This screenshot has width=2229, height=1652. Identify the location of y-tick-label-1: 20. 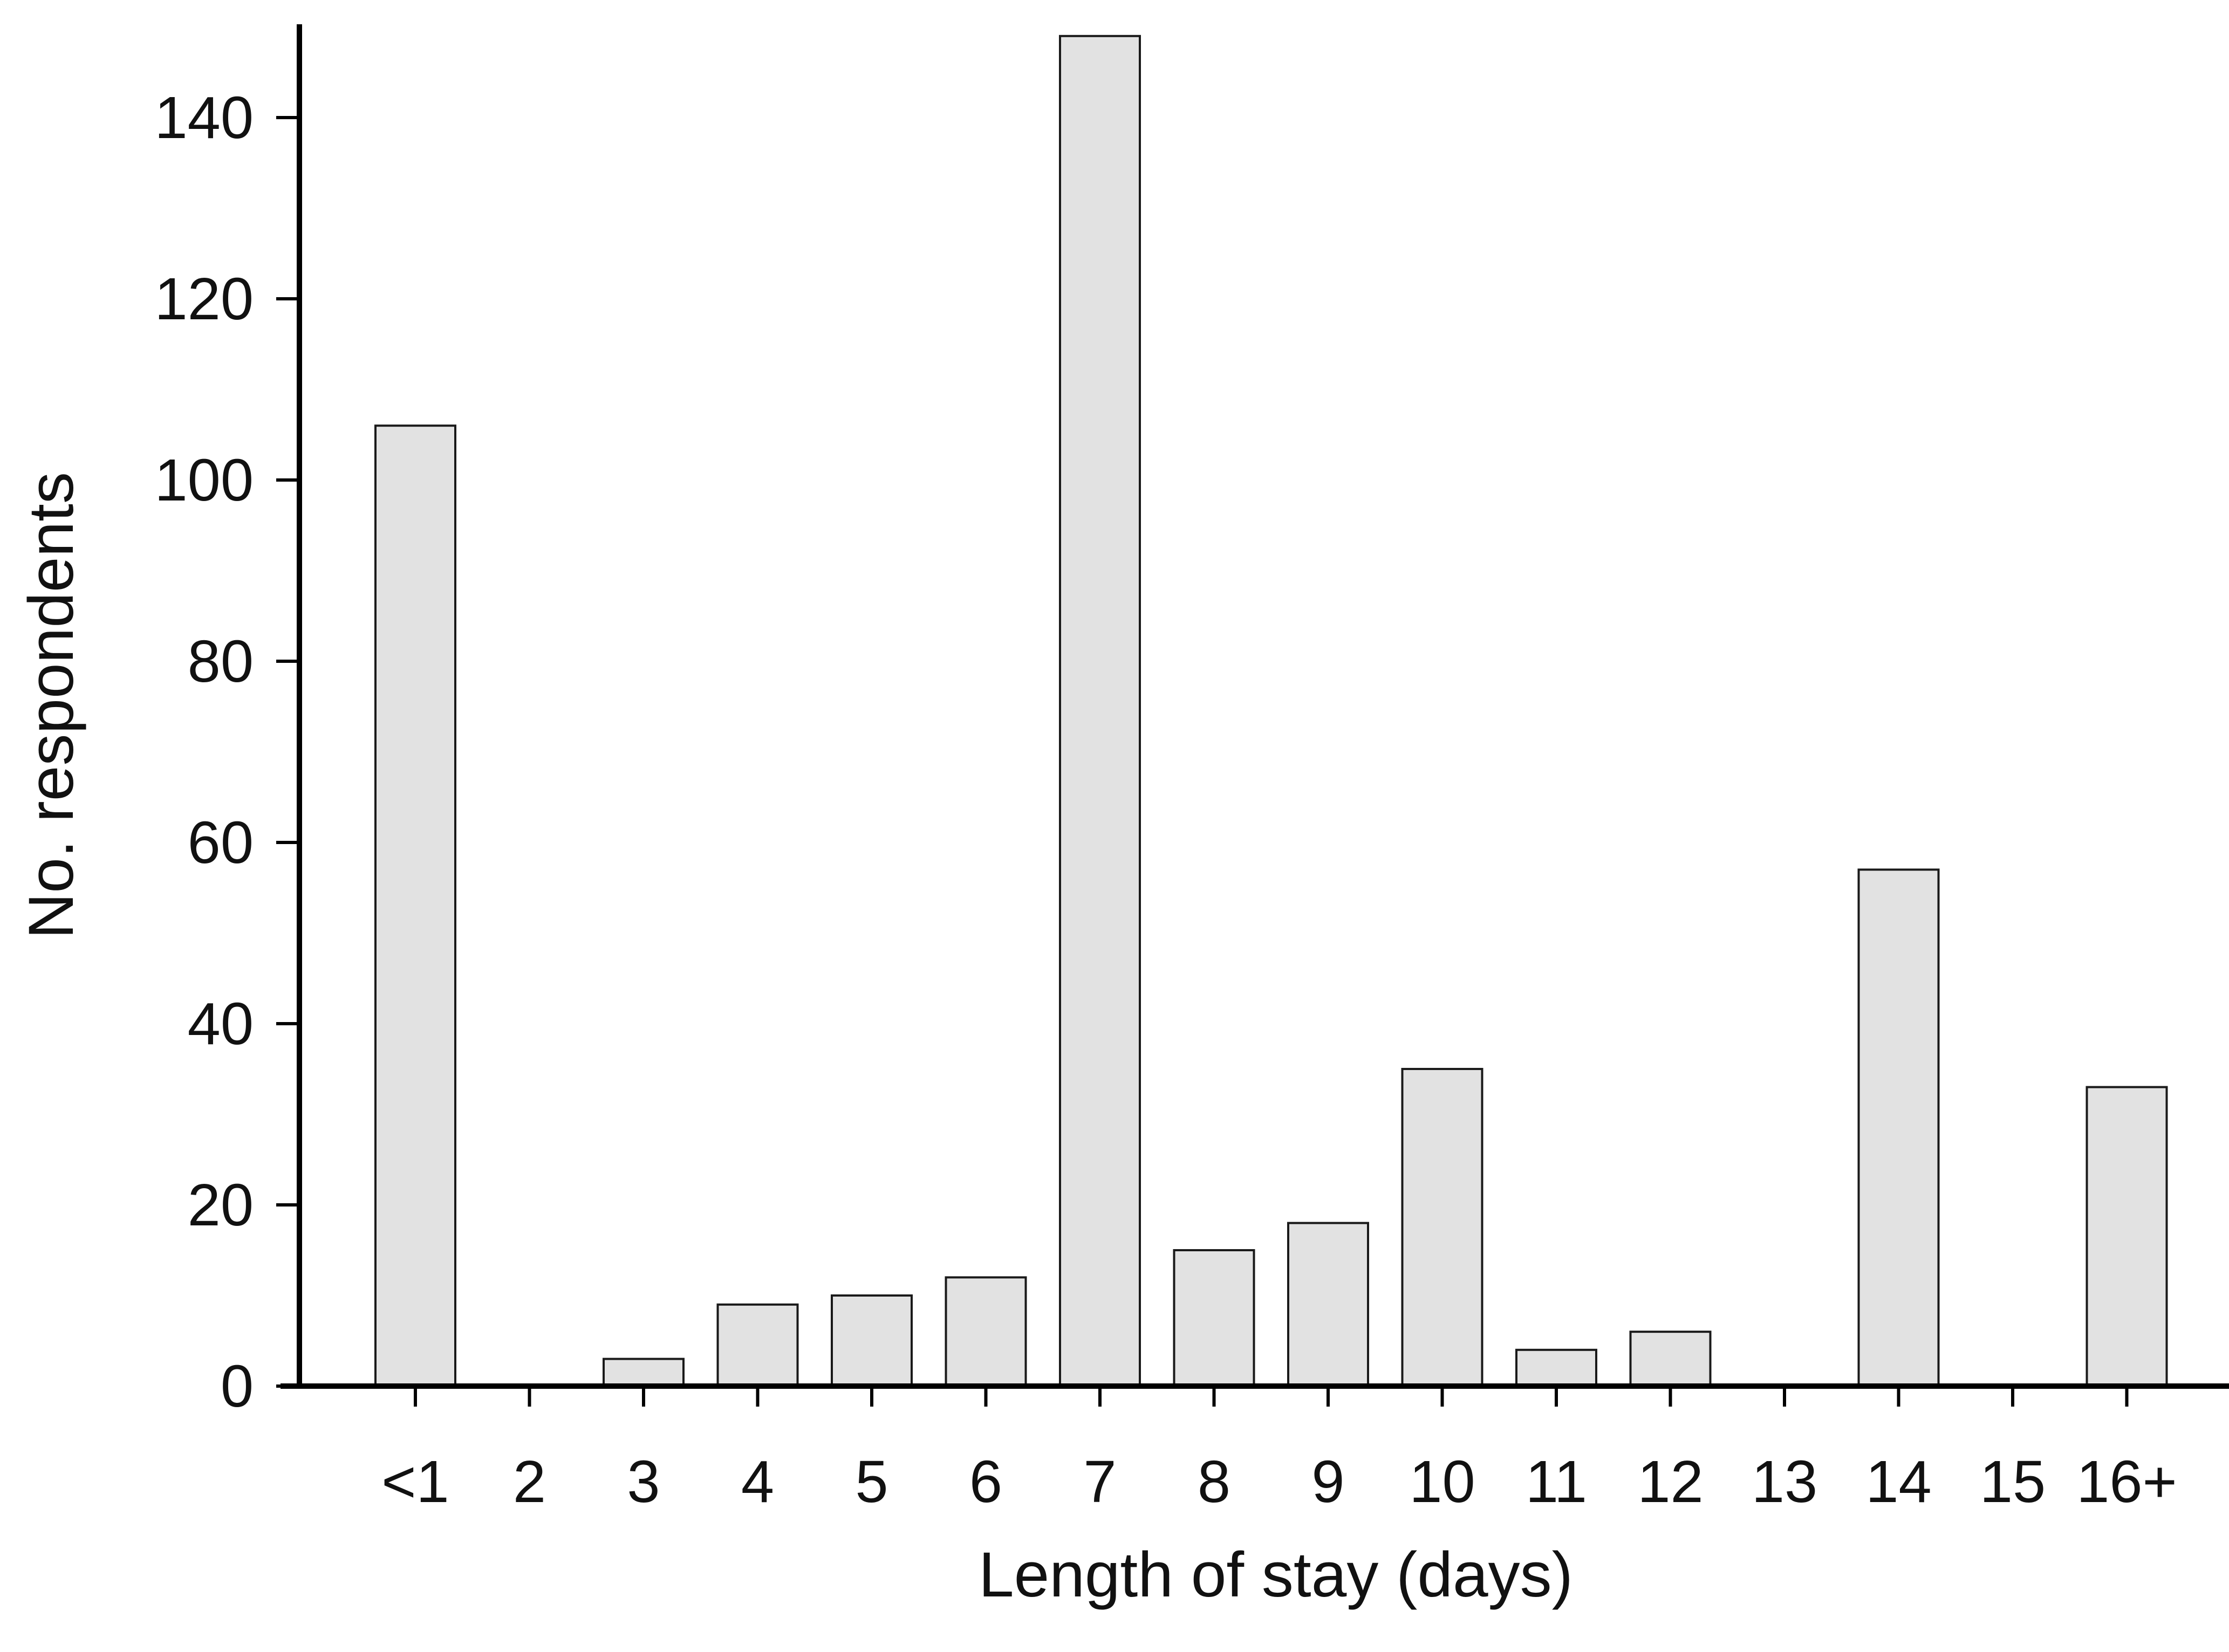
(221, 1205).